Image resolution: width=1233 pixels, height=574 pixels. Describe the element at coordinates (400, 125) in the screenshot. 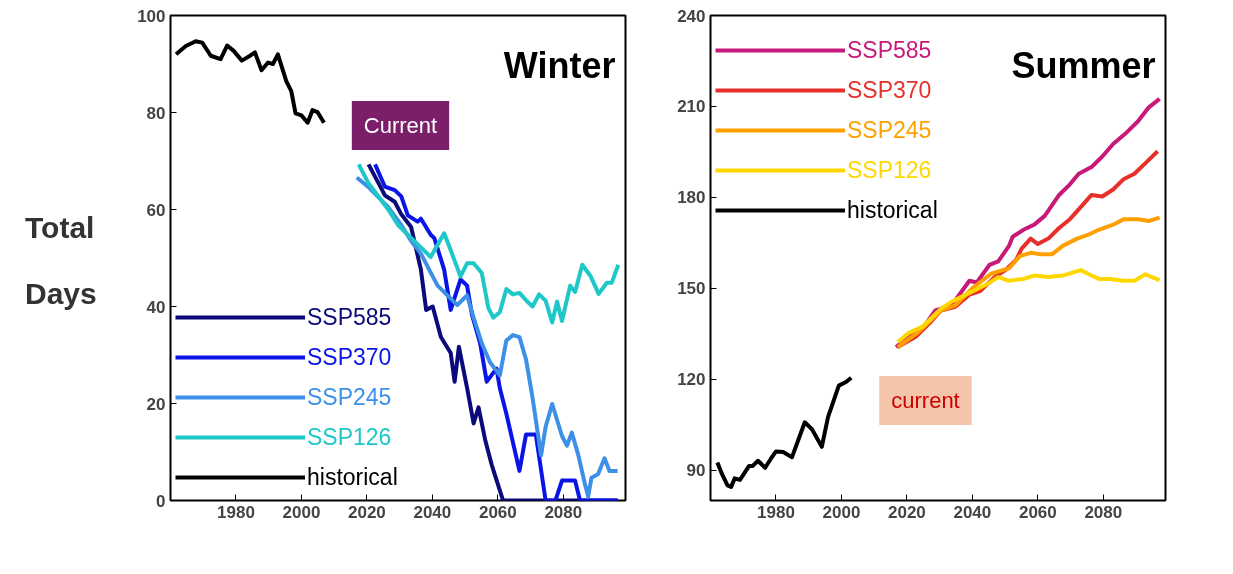

I see `annotation: Current` at that location.